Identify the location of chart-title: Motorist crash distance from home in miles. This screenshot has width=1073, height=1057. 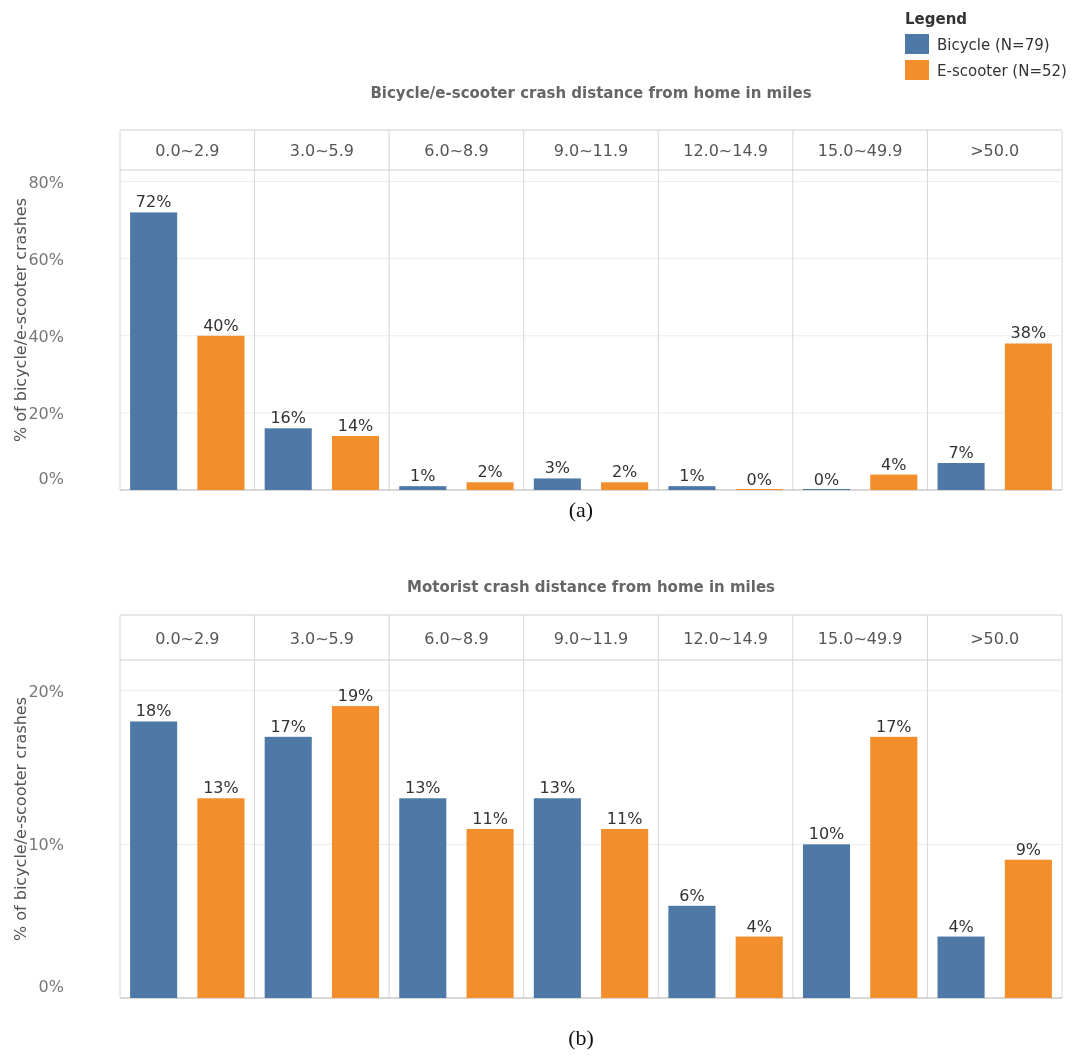
(591, 587).